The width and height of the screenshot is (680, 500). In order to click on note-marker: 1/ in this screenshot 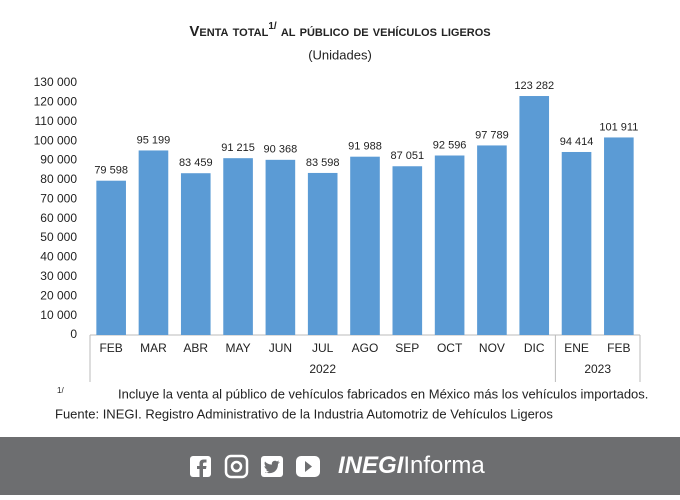, I will do `click(60, 390)`.